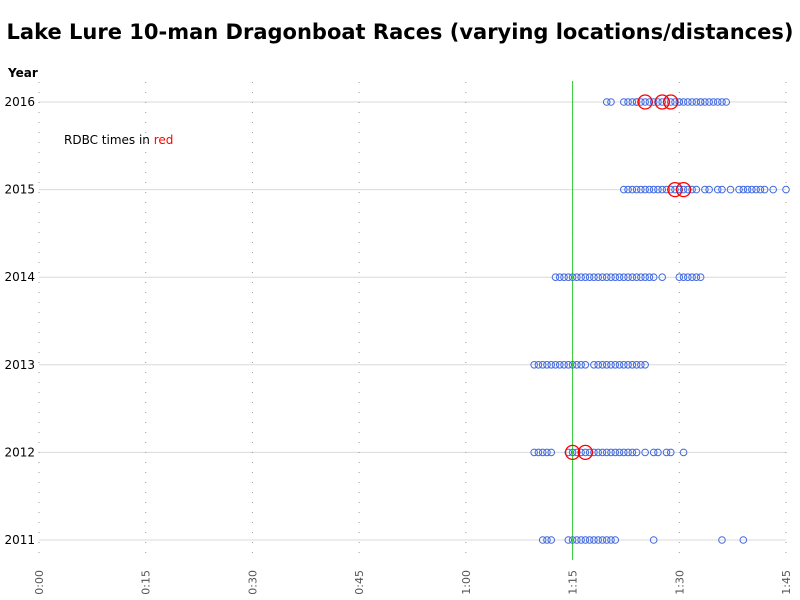 The image size is (800, 600). I want to click on legend-note-prefix: RDBC times in, so click(109, 140).